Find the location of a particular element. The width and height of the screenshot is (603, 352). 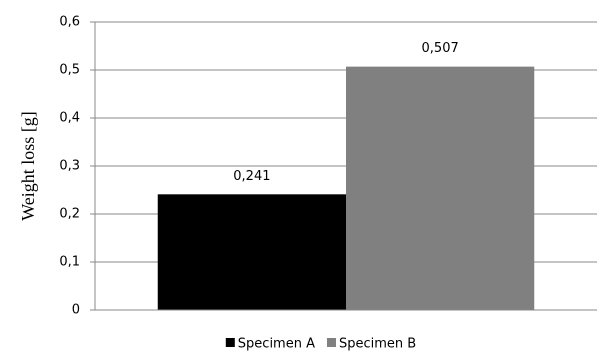

y-axis-label: Weight loss [g] is located at coordinates (28, 166).